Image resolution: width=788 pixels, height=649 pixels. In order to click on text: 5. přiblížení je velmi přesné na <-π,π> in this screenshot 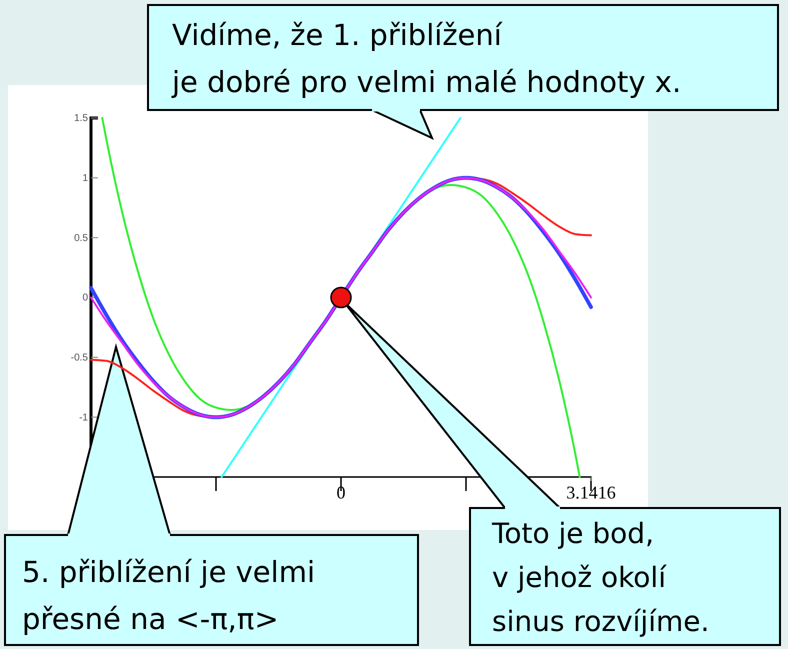, I will do `click(169, 595)`.